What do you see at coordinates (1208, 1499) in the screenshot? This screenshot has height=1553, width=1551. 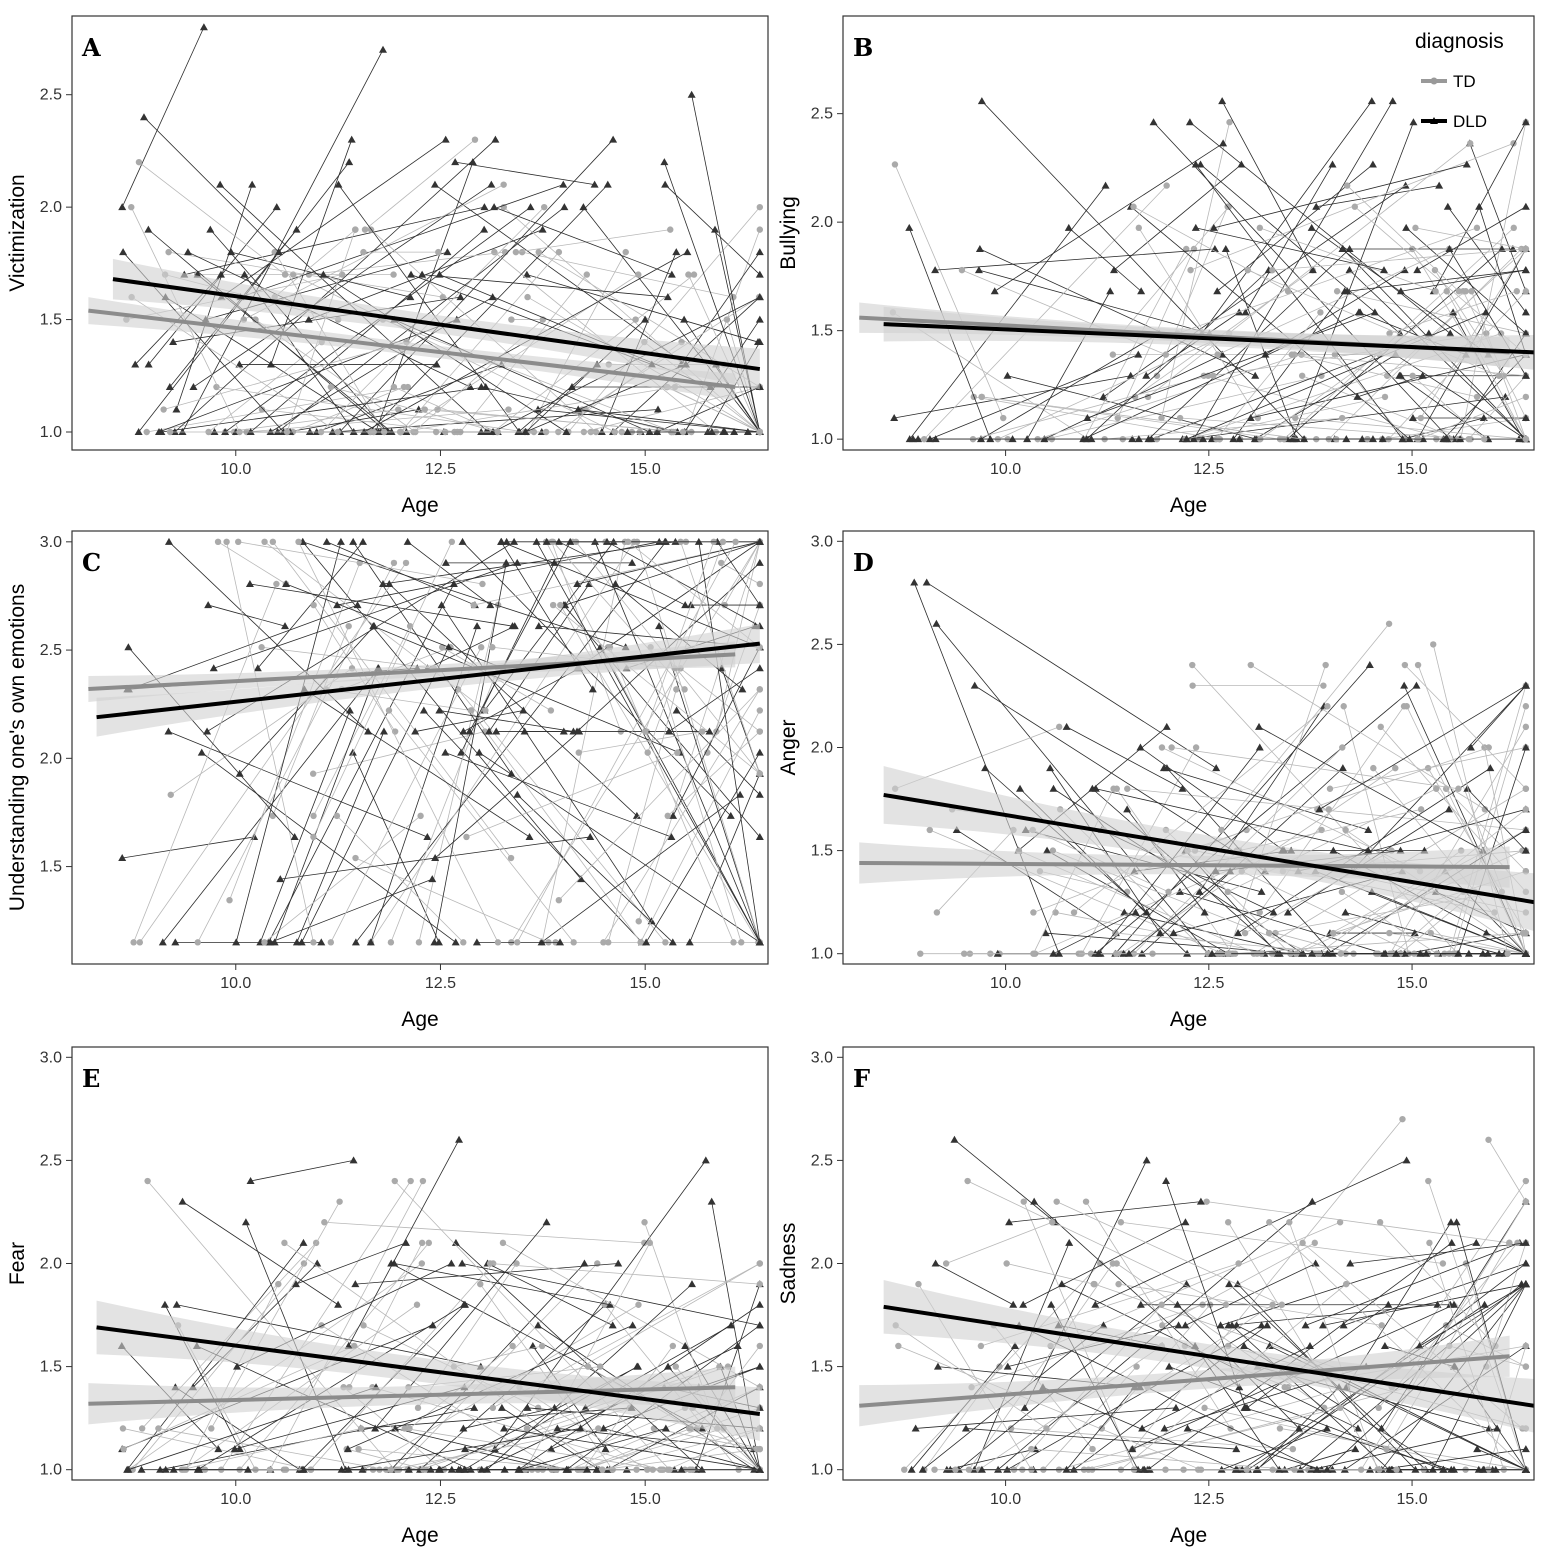 I see `x-tick-label: 12.5` at bounding box center [1208, 1499].